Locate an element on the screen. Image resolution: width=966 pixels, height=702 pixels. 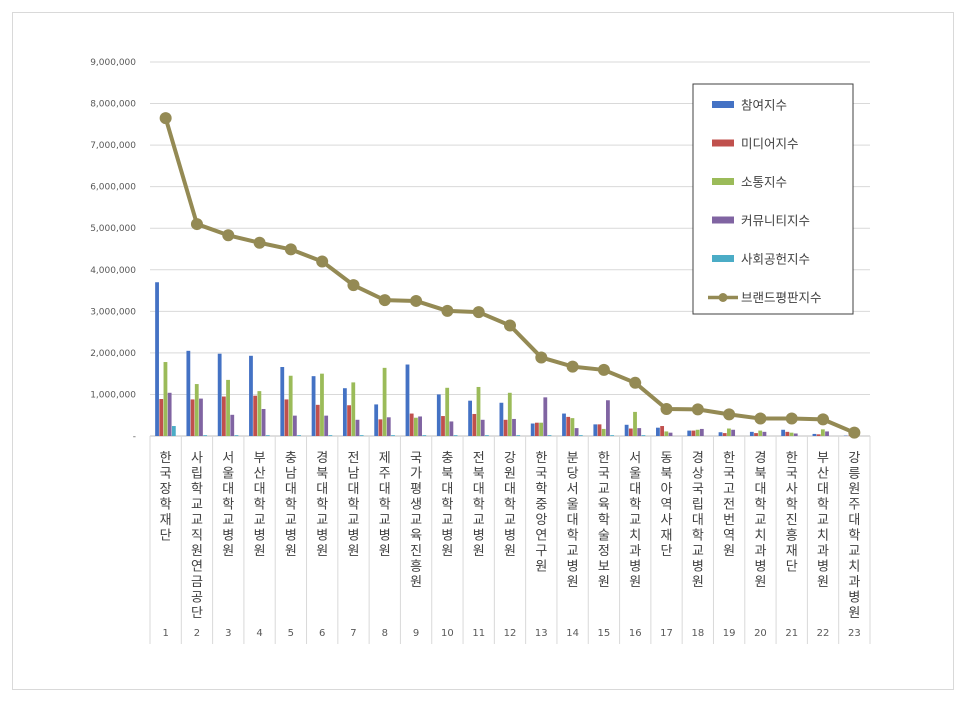
y-tick-label: 4,000,000 is located at coordinates (113, 271).